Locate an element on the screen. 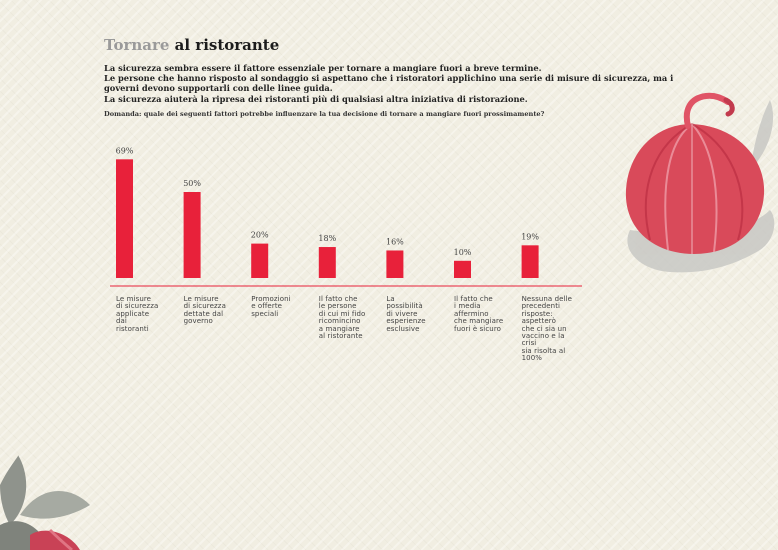 The image size is (778, 550). category-label-line: sia risolta al 100% is located at coordinates (543, 354).